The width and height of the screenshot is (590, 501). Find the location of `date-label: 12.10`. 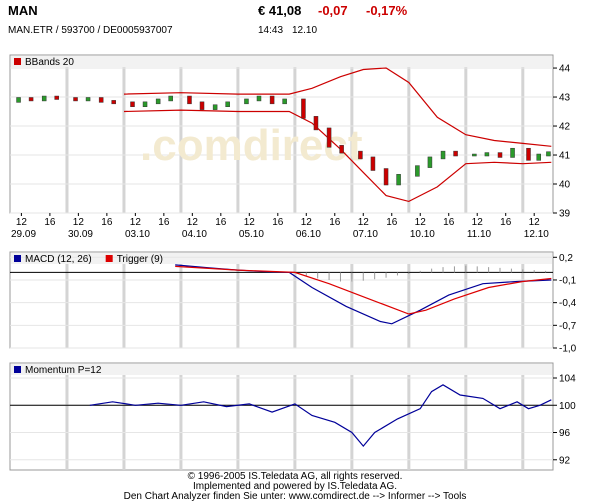

date-label: 12.10 is located at coordinates (536, 234).